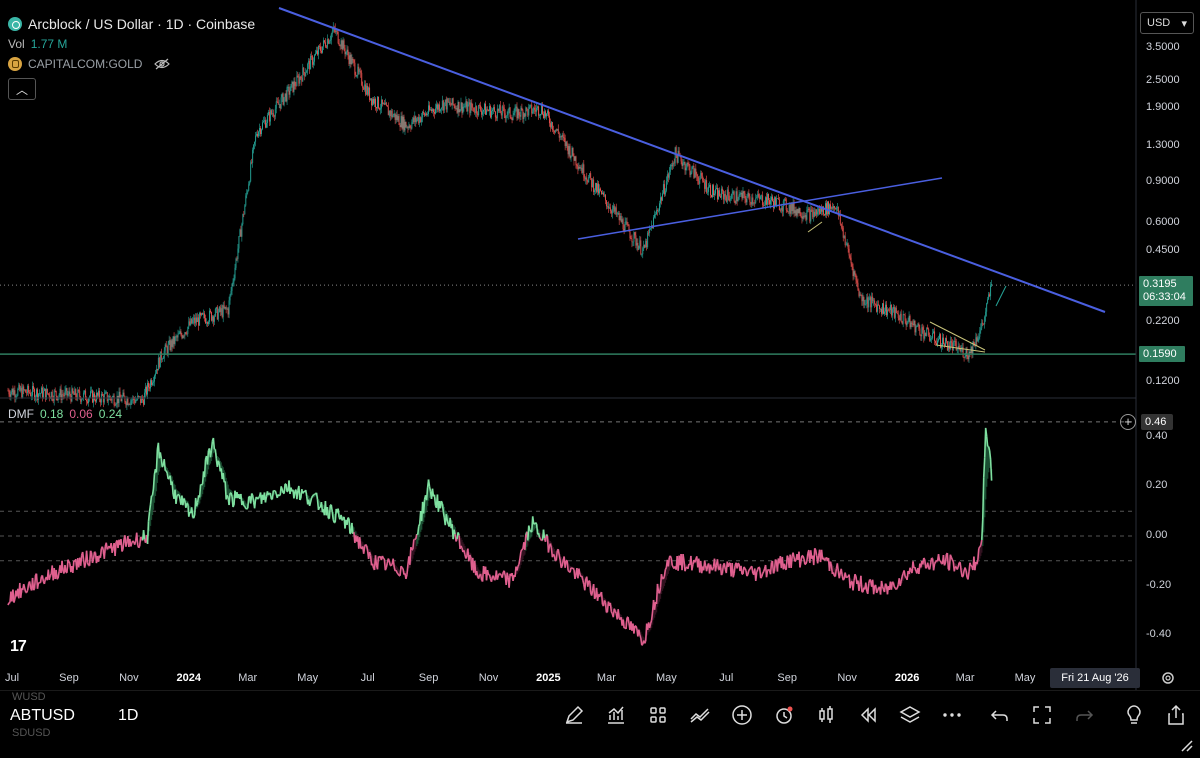 The image size is (1200, 758). I want to click on alarm-clock-icon, so click(784, 715).